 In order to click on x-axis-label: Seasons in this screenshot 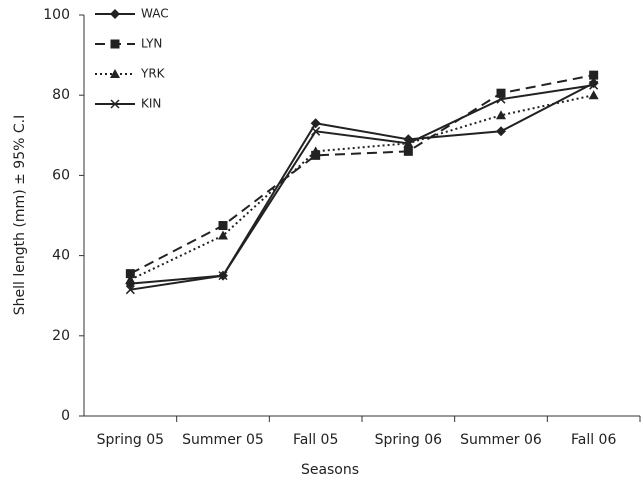, I will do `click(330, 470)`.